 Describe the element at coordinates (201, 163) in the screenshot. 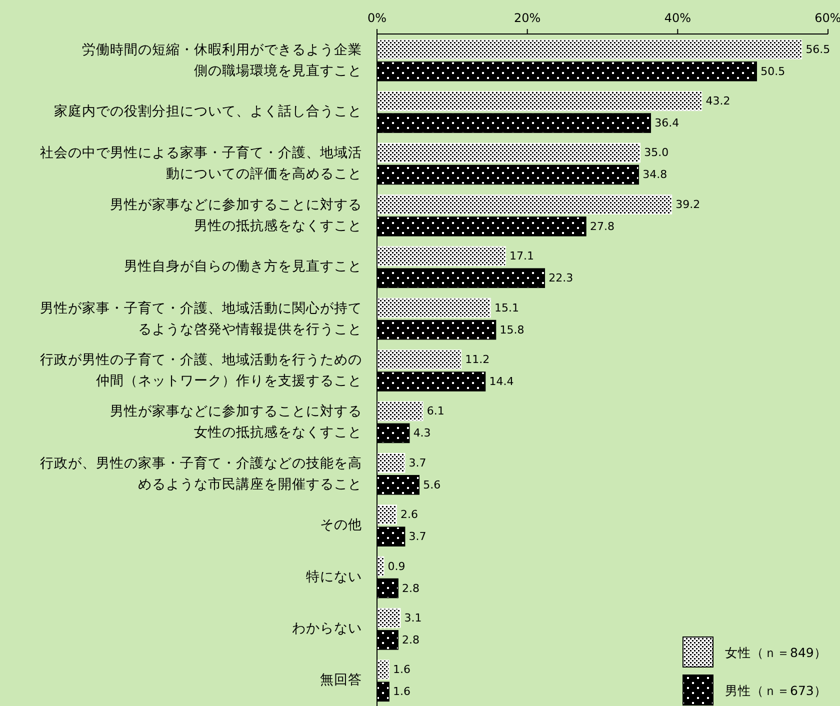

I see `y-tick-label: 社会の中で男性による家事・子育て・介護、地域活動についての評価を高めること` at that location.